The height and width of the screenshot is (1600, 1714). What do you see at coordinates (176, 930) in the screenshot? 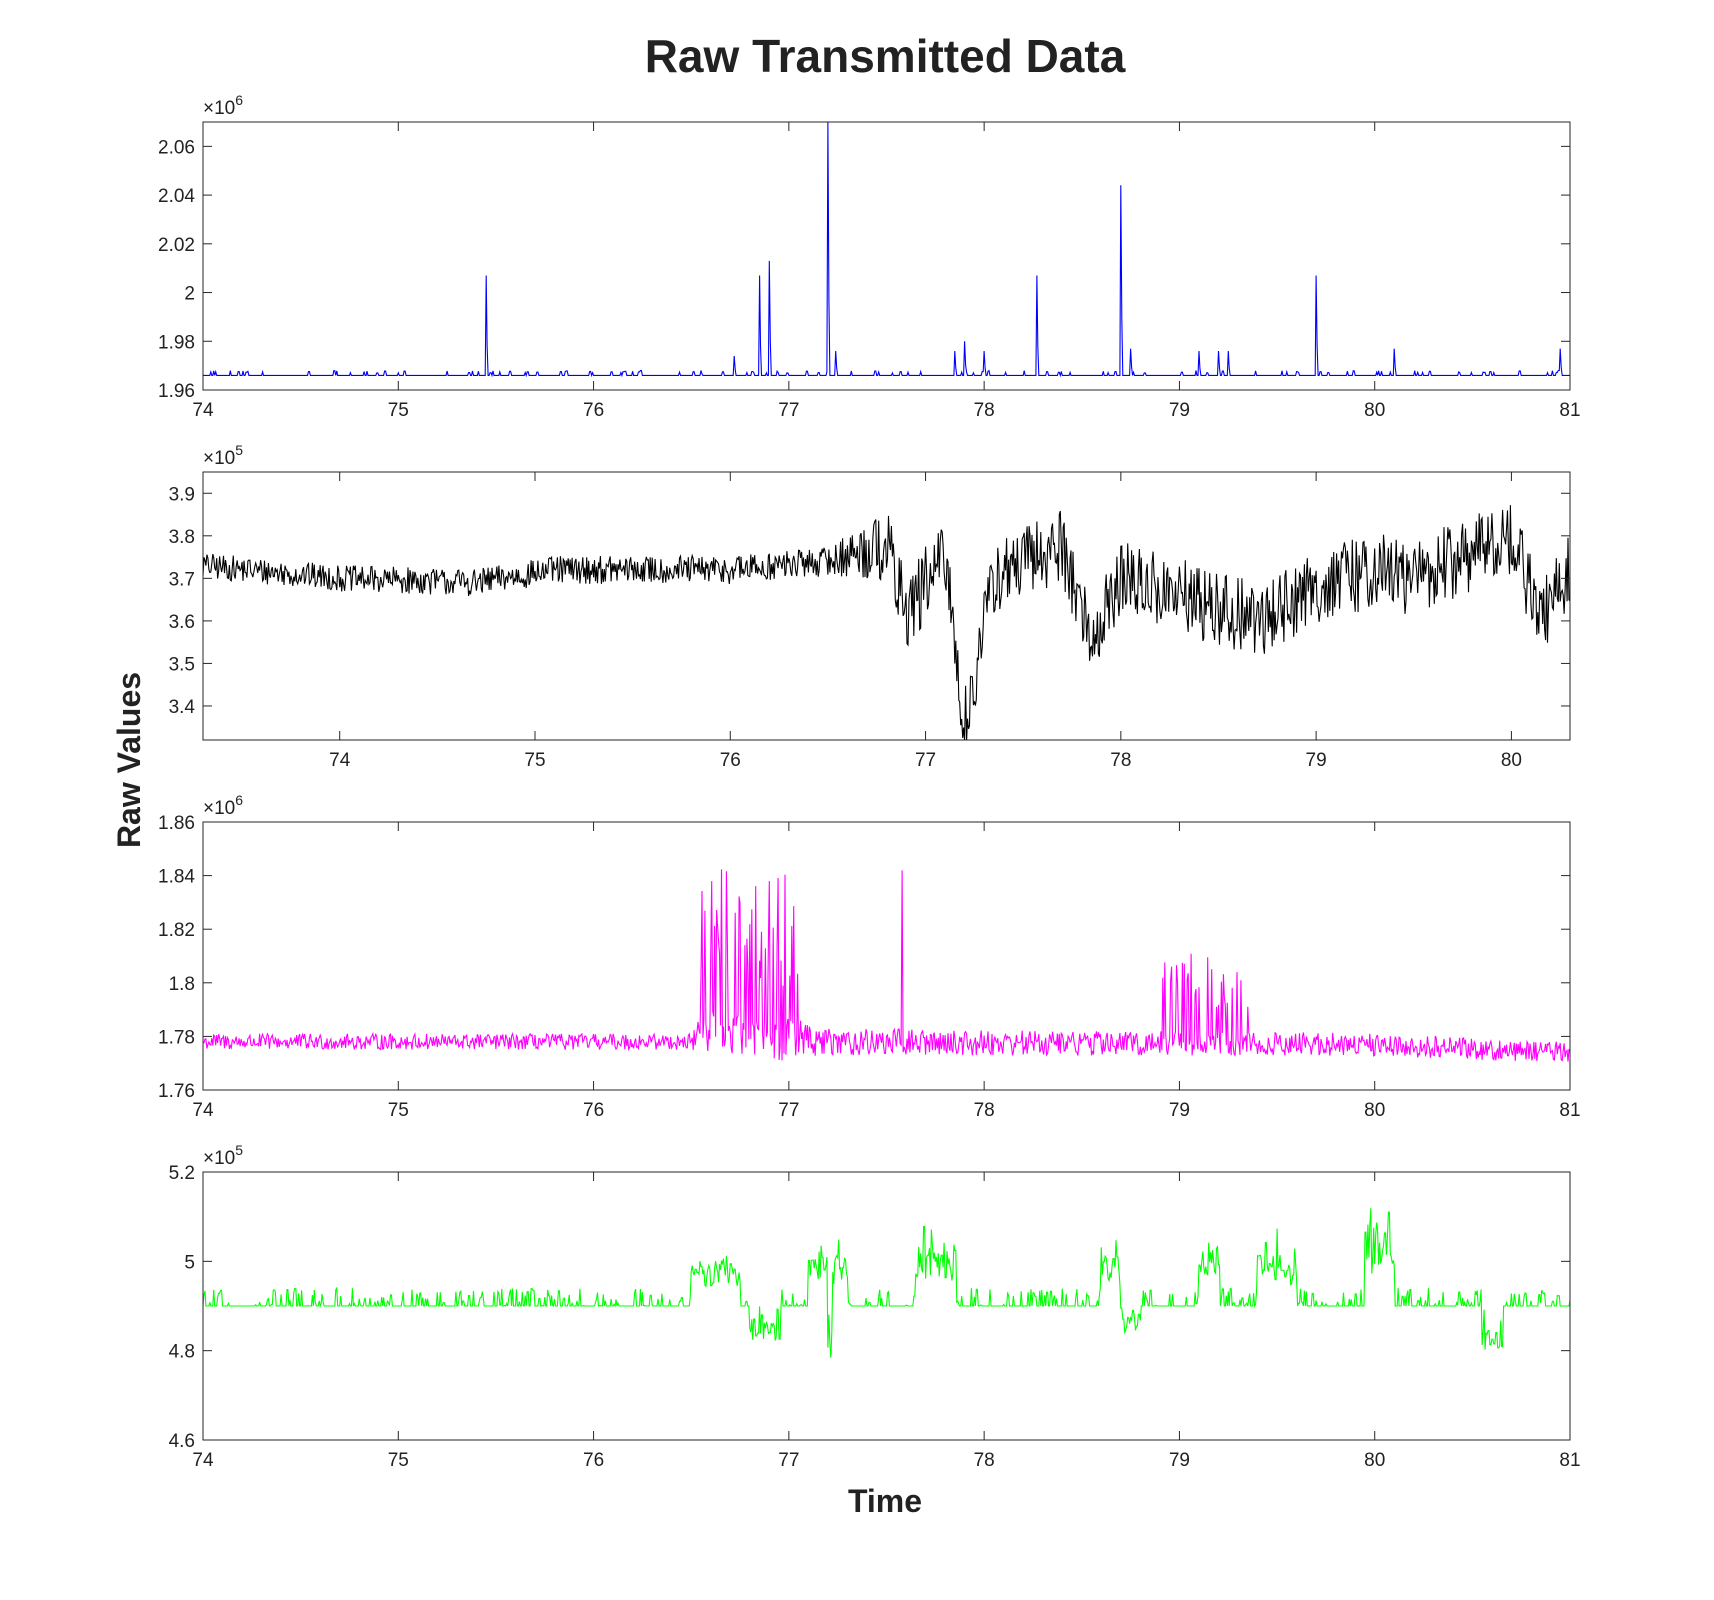
I see `y-tick-label: 1.82` at bounding box center [176, 930].